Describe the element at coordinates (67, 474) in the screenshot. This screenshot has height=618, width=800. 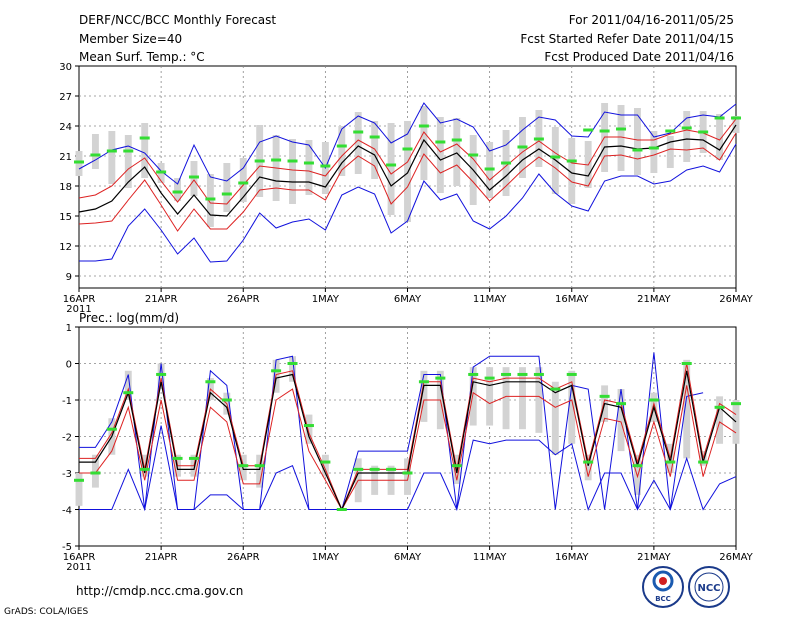
I see `y-tick-label: -3` at that location.